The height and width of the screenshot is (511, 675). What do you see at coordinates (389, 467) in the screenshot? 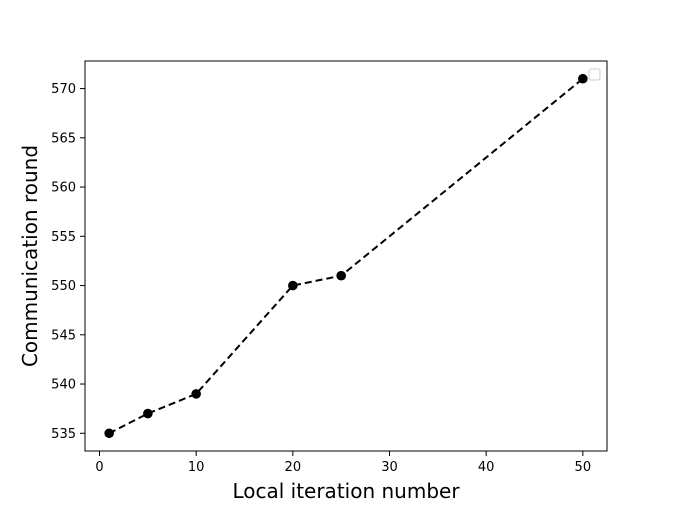
I see `x-tick-label: 30` at bounding box center [389, 467].